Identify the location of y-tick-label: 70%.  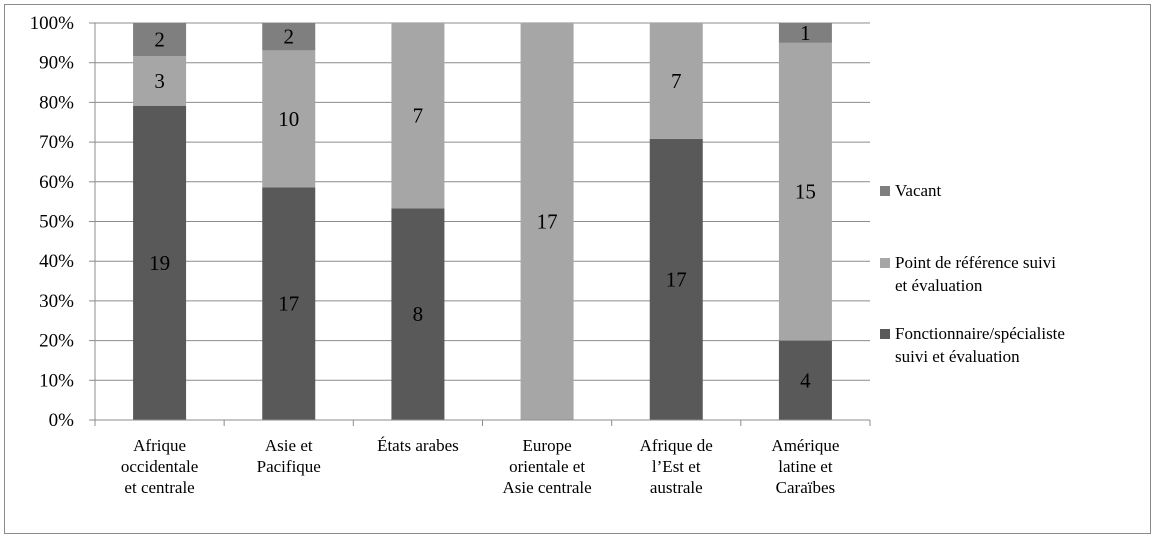
(56, 142).